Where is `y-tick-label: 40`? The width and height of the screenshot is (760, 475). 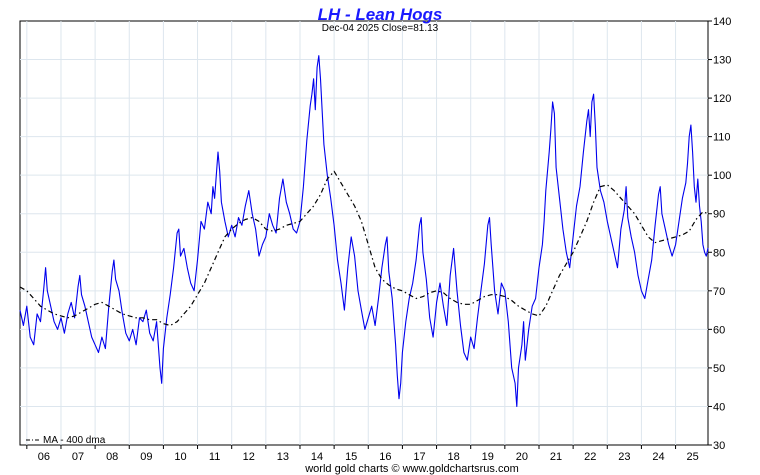
y-tick-label: 40 is located at coordinates (719, 407).